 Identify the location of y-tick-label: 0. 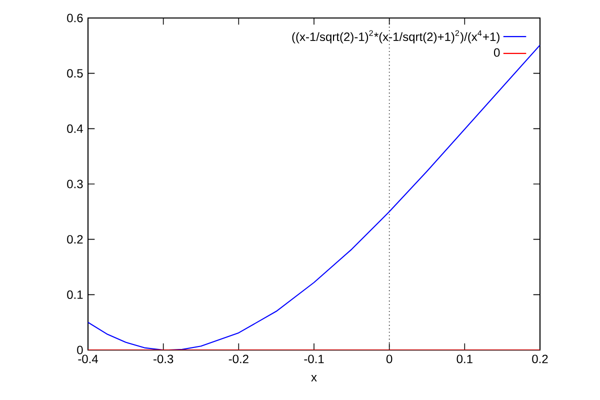
(80, 350).